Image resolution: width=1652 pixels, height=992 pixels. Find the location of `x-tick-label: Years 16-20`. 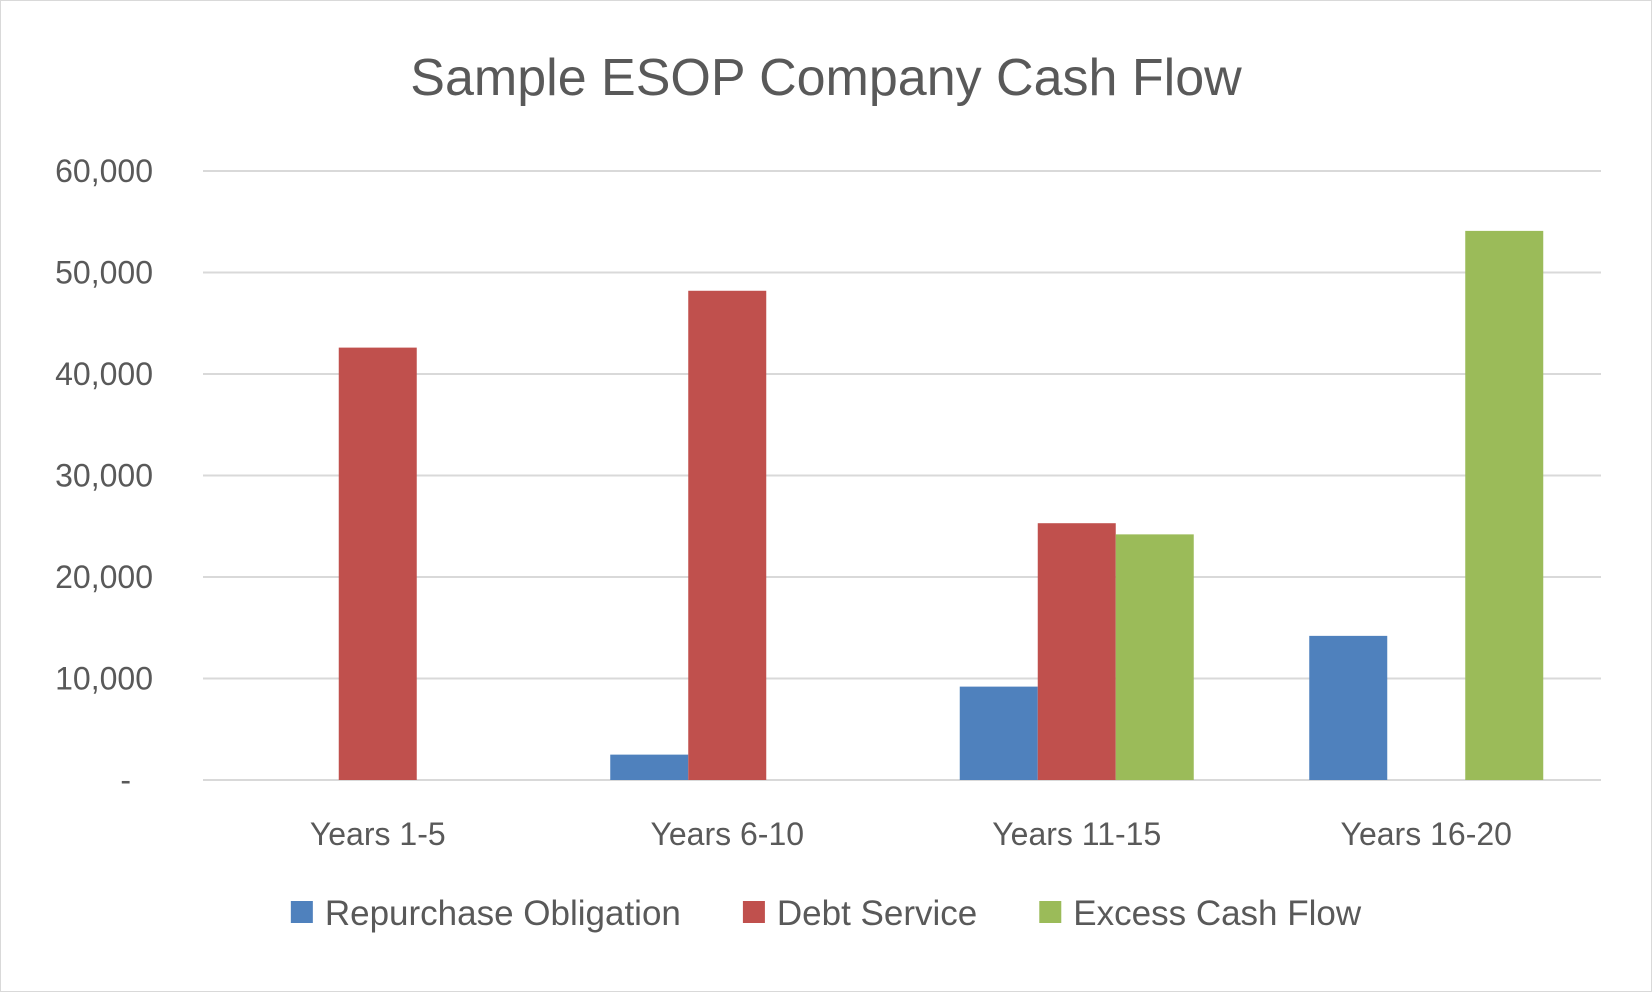

x-tick-label: Years 16-20 is located at coordinates (1426, 834).